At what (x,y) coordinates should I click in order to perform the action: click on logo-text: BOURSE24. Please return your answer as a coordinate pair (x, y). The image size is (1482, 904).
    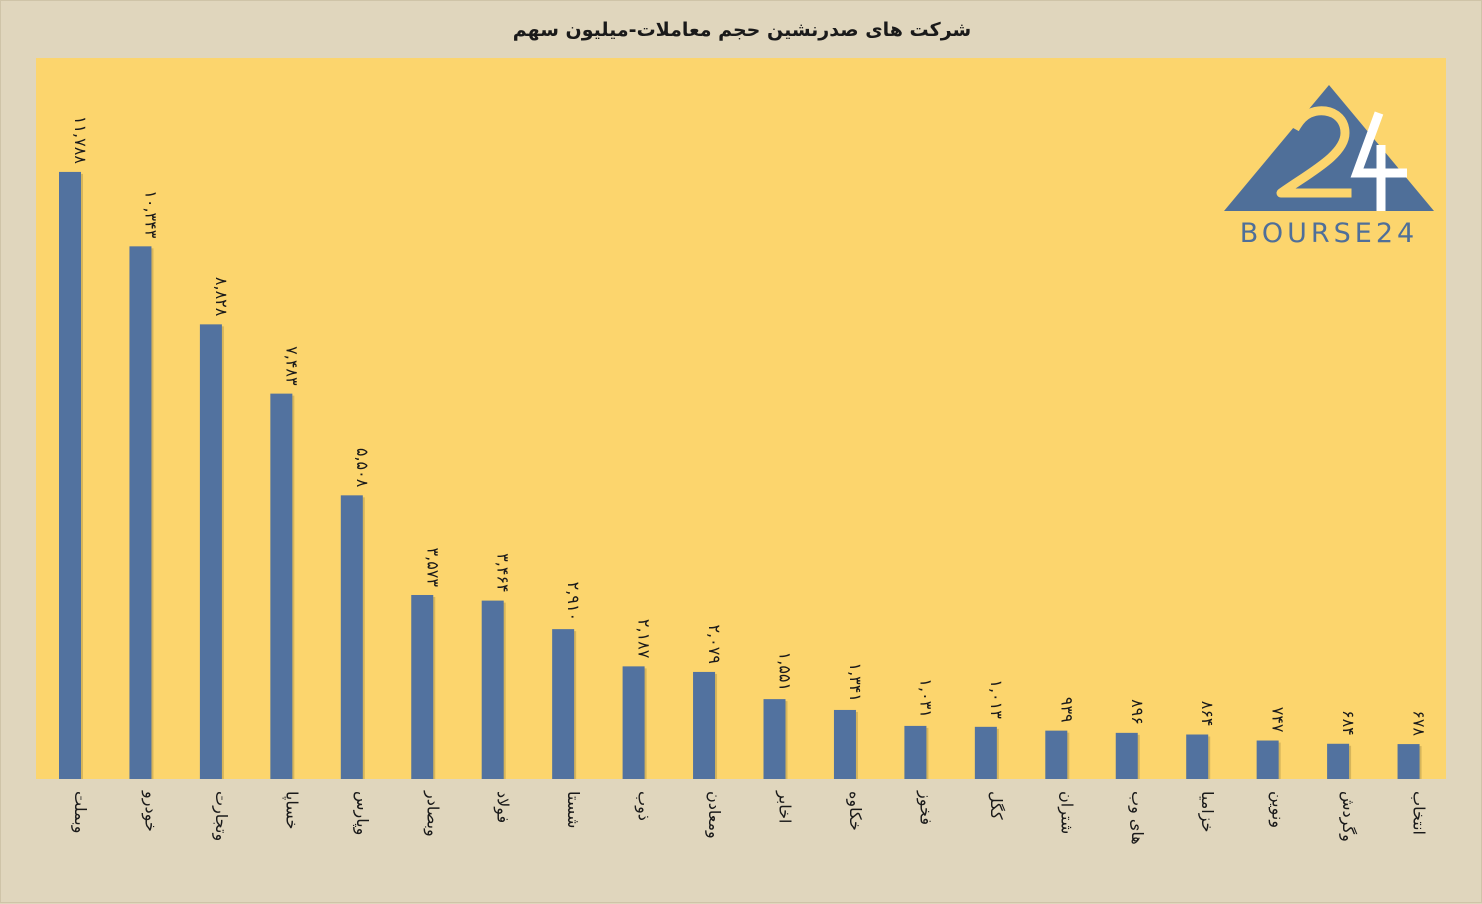
    Looking at the image, I should click on (1329, 233).